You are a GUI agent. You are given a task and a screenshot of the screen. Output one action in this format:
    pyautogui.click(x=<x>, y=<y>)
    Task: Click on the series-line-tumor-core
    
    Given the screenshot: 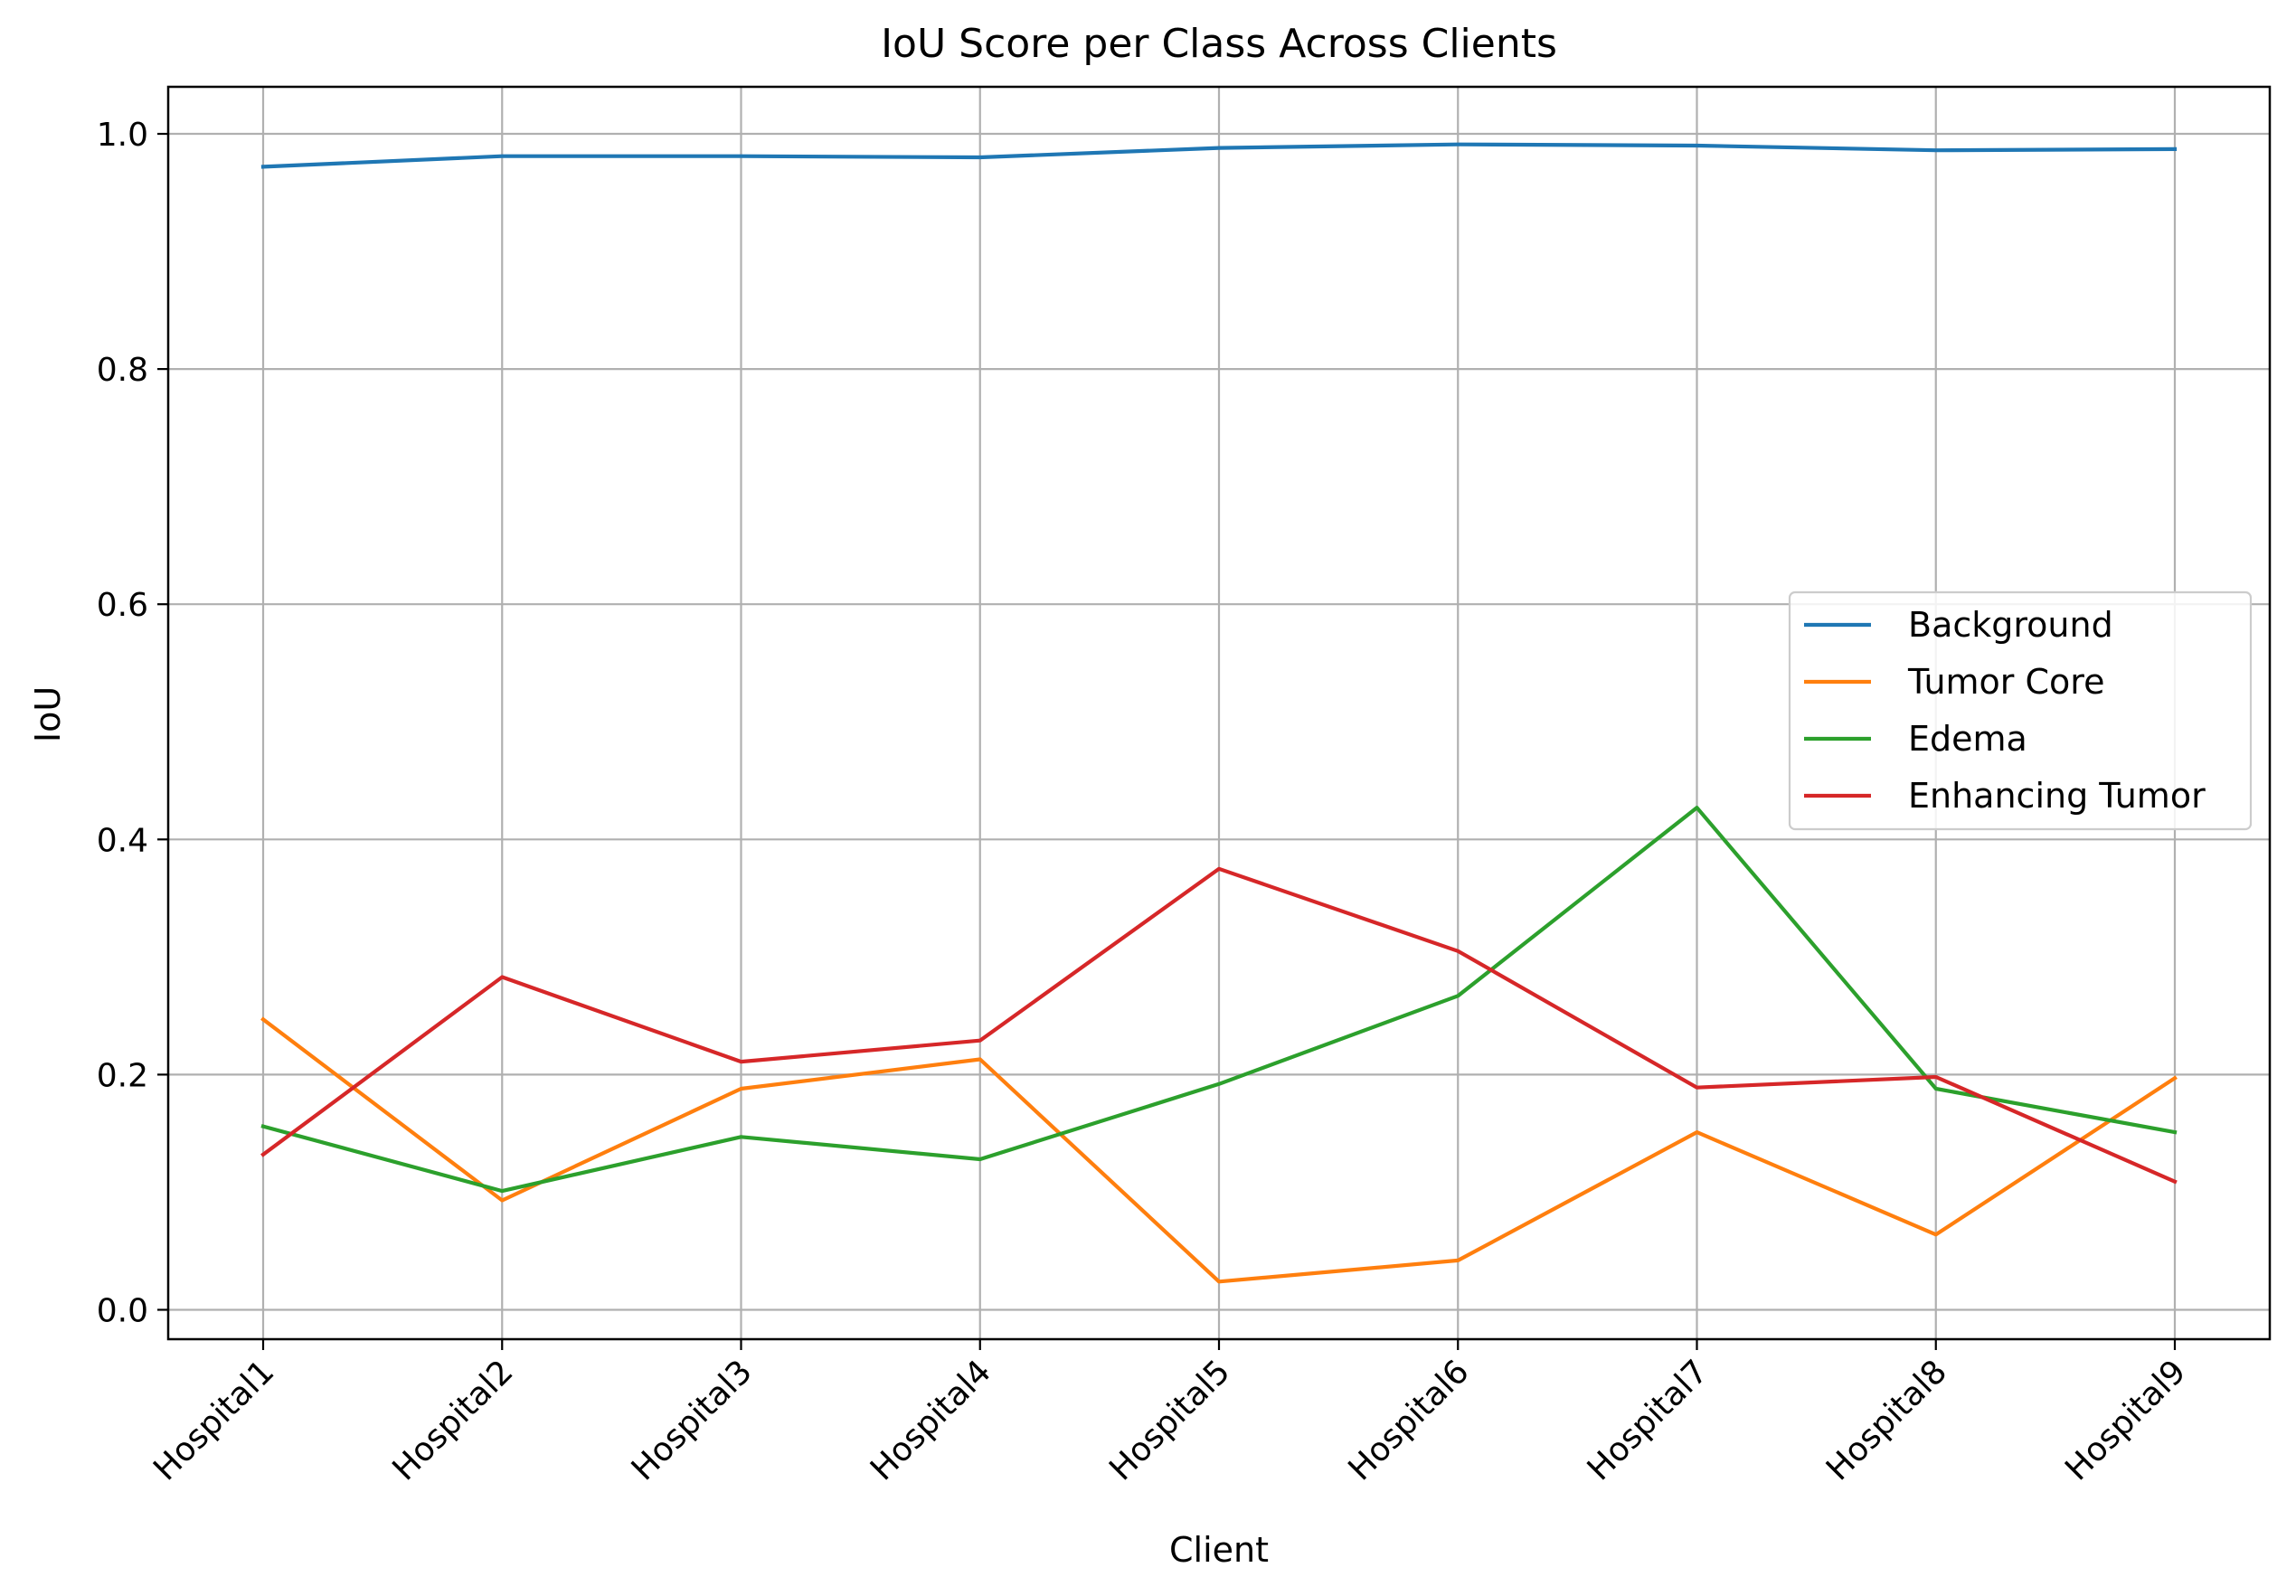 What is the action you would take?
    pyautogui.click(x=1219, y=1150)
    